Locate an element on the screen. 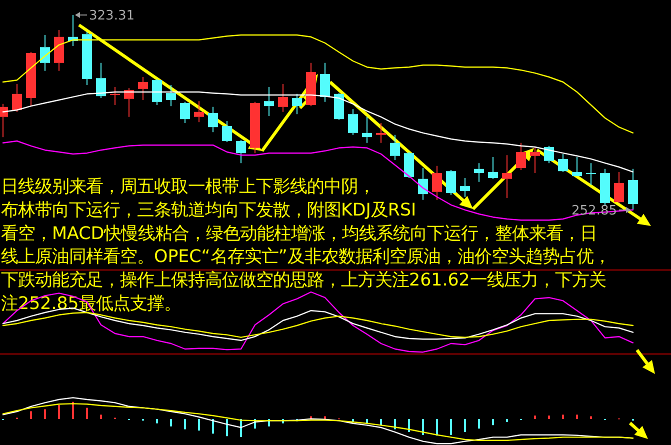  annotation: 323.31 is located at coordinates (111, 16).